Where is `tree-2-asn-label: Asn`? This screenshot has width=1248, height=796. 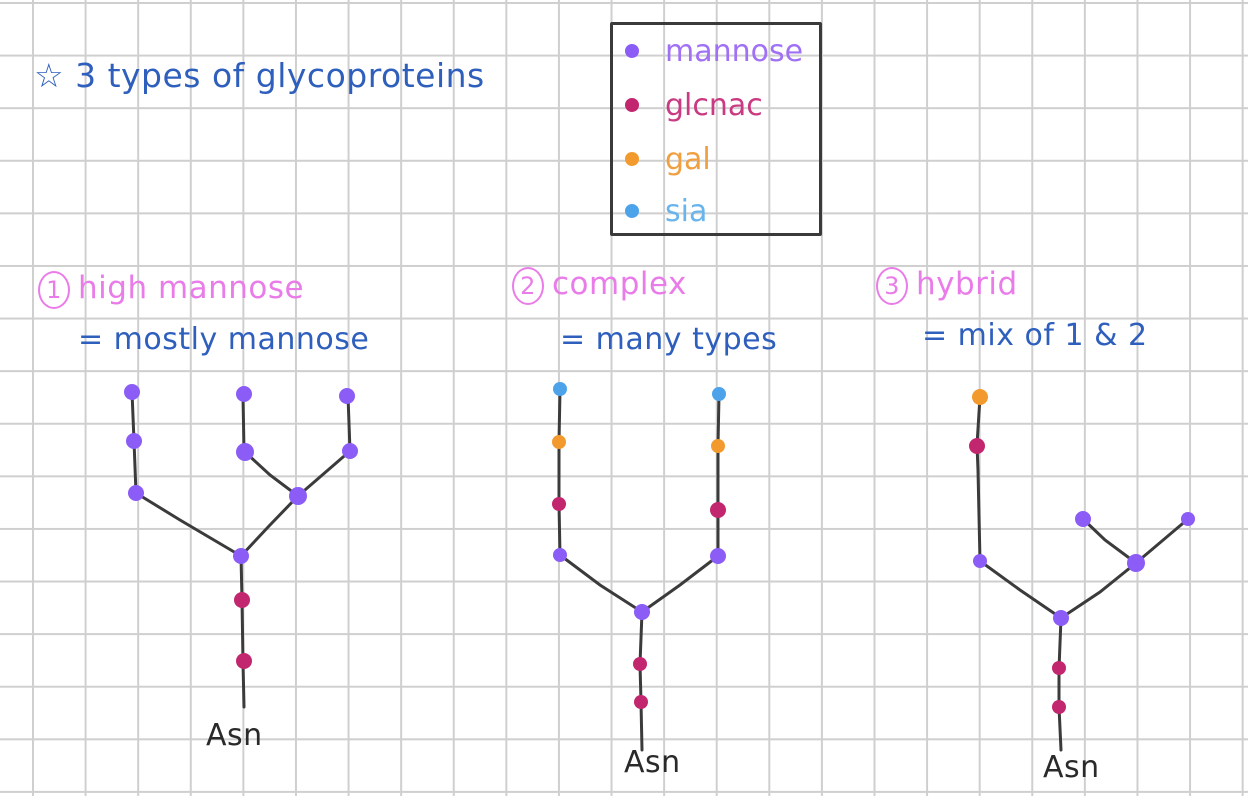
tree-2-asn-label: Asn is located at coordinates (652, 762).